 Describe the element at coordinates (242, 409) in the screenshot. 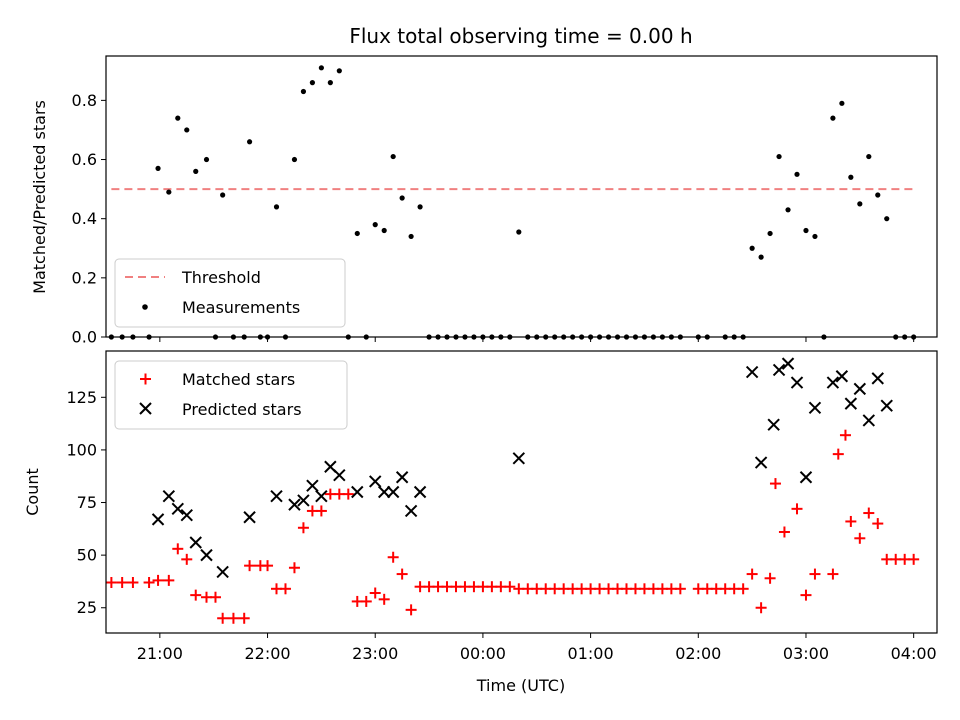

I see `legend-predicted-label: Predicted stars` at that location.